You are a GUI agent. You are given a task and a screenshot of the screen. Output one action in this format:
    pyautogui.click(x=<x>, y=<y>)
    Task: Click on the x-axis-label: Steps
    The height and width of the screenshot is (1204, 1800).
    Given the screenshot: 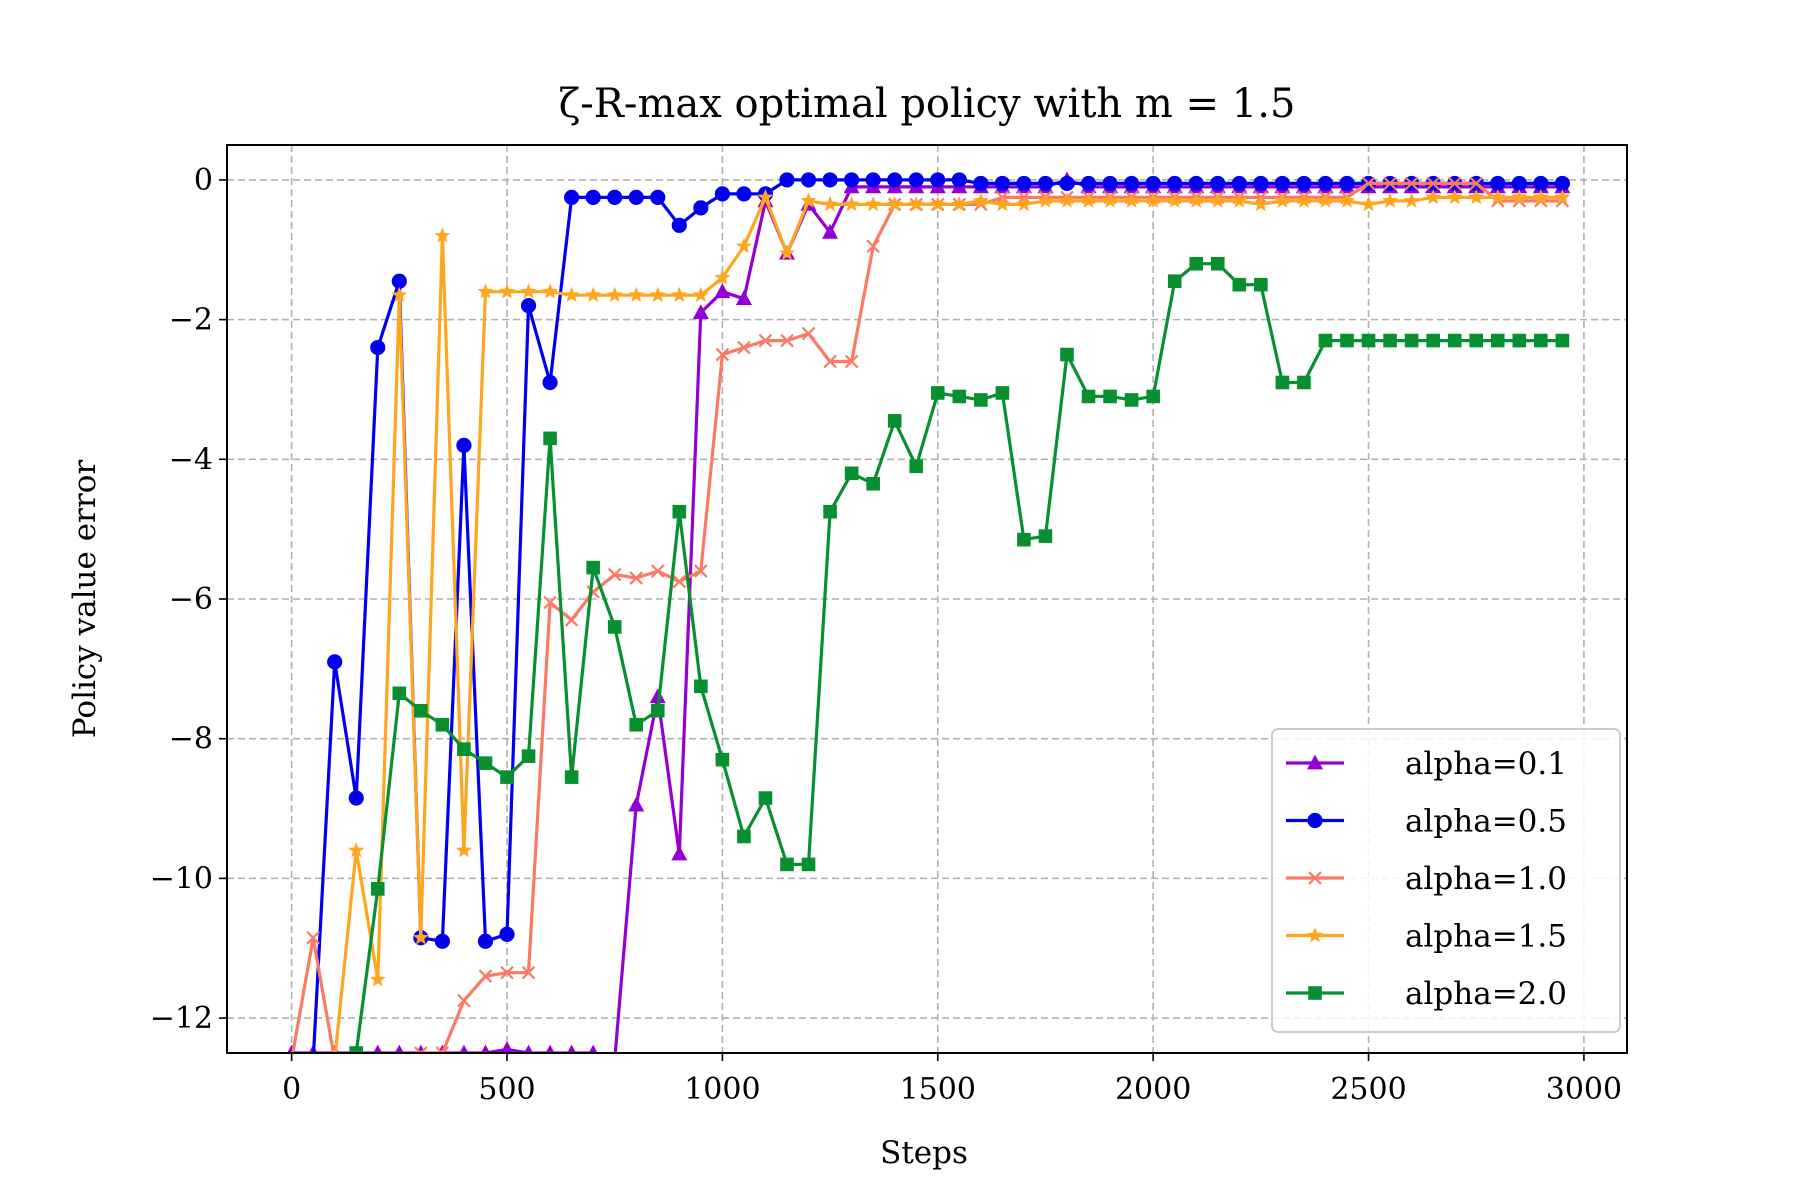 What is the action you would take?
    pyautogui.click(x=924, y=1153)
    